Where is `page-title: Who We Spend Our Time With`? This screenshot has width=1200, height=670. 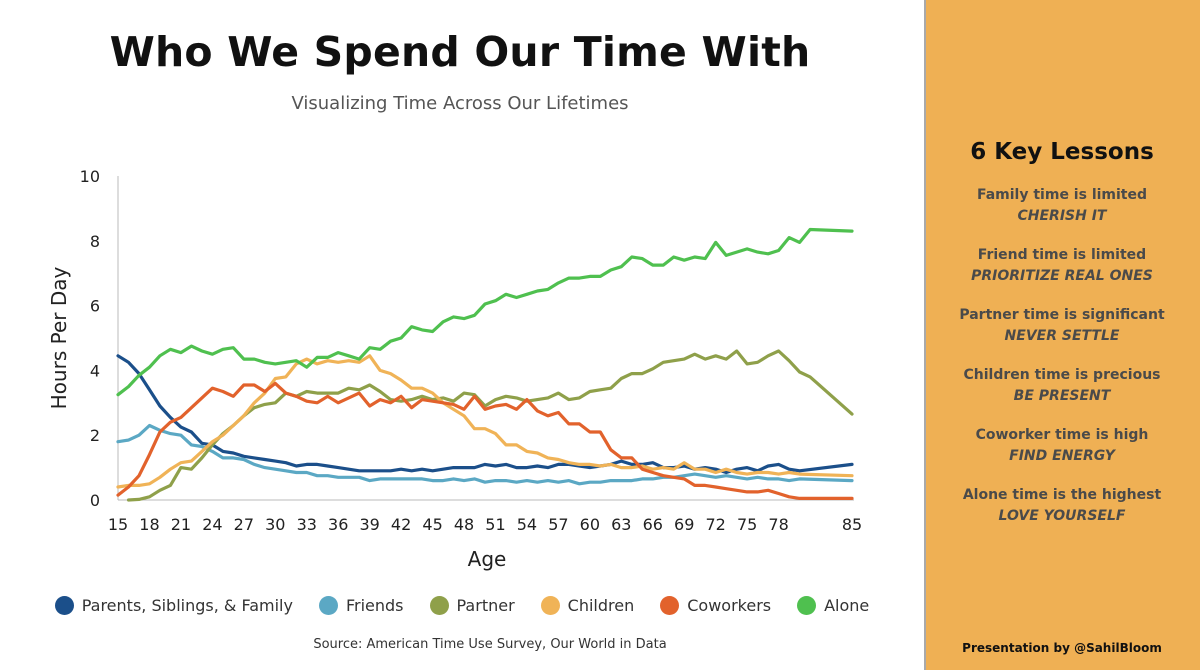 page-title: Who We Spend Our Time With is located at coordinates (460, 52).